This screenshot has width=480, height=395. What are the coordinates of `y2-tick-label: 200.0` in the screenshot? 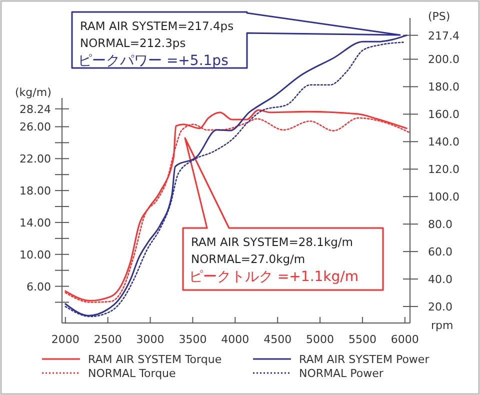 It's located at (444, 59).